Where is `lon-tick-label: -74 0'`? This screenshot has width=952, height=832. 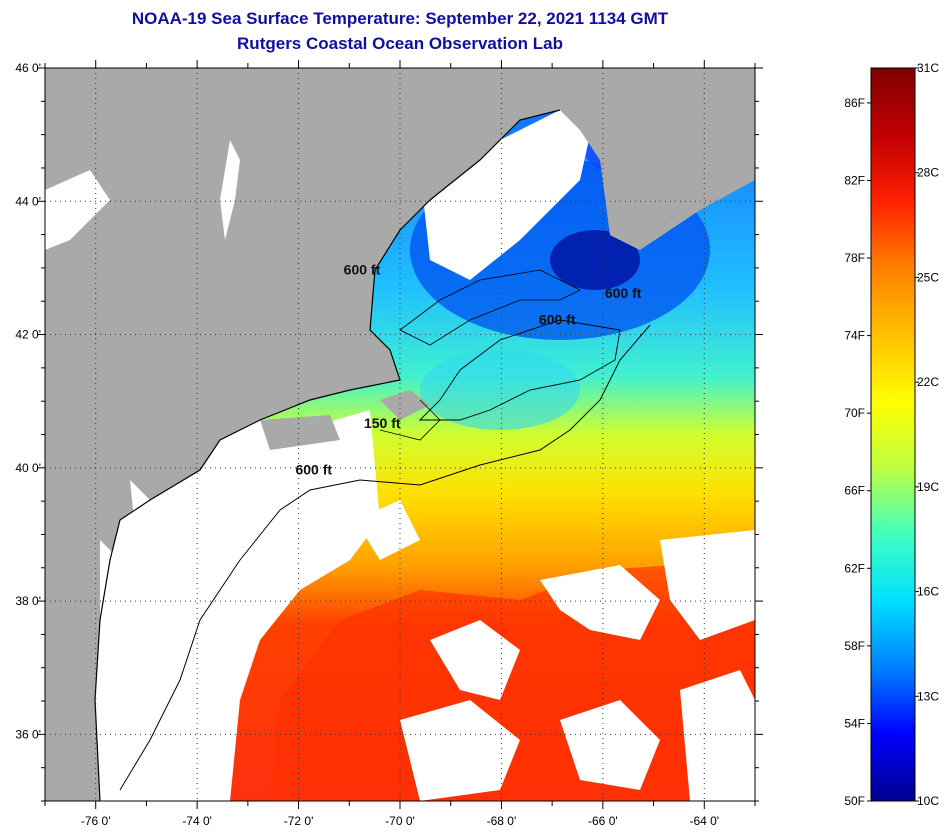 lon-tick-label: -74 0' is located at coordinates (197, 821).